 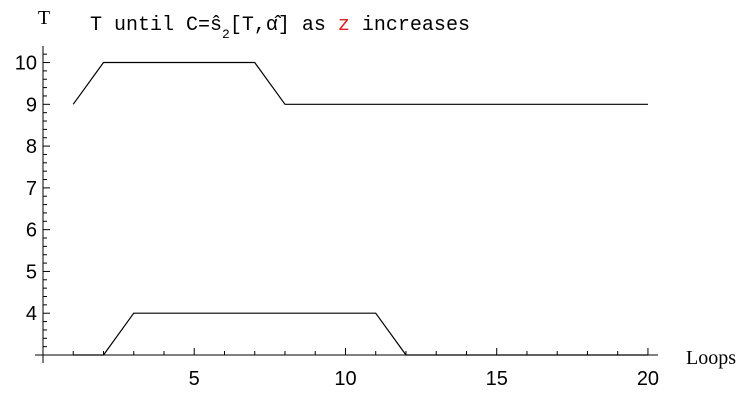 I want to click on title-segment: ] as, so click(x=308, y=25).